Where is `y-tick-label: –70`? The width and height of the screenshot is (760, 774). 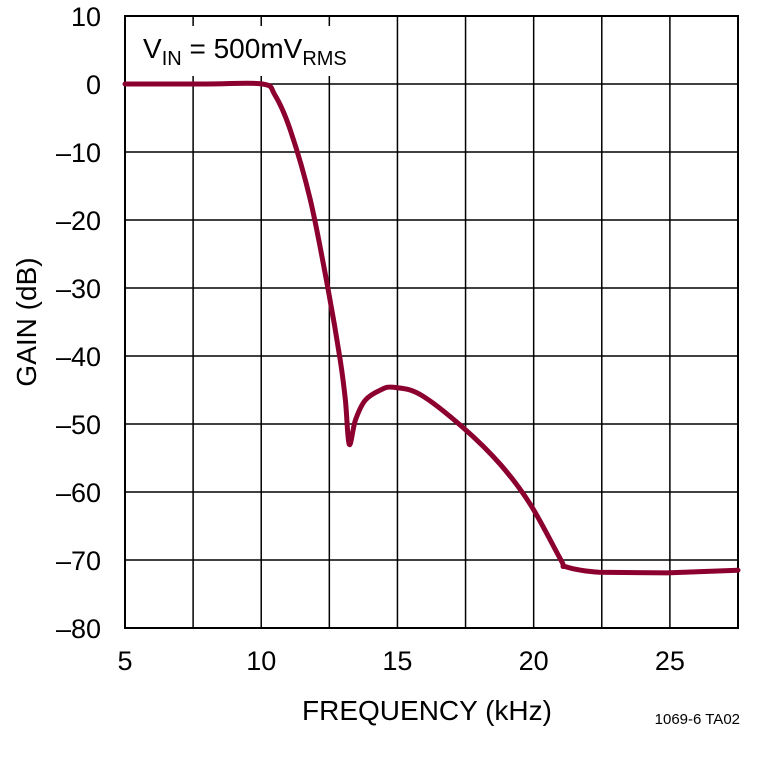 y-tick-label: –70 is located at coordinates (78, 561).